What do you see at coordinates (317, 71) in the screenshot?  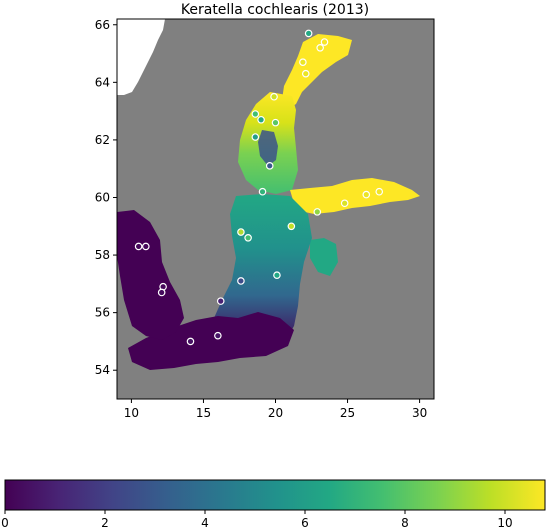 I see `bothnian-bay-water` at bounding box center [317, 71].